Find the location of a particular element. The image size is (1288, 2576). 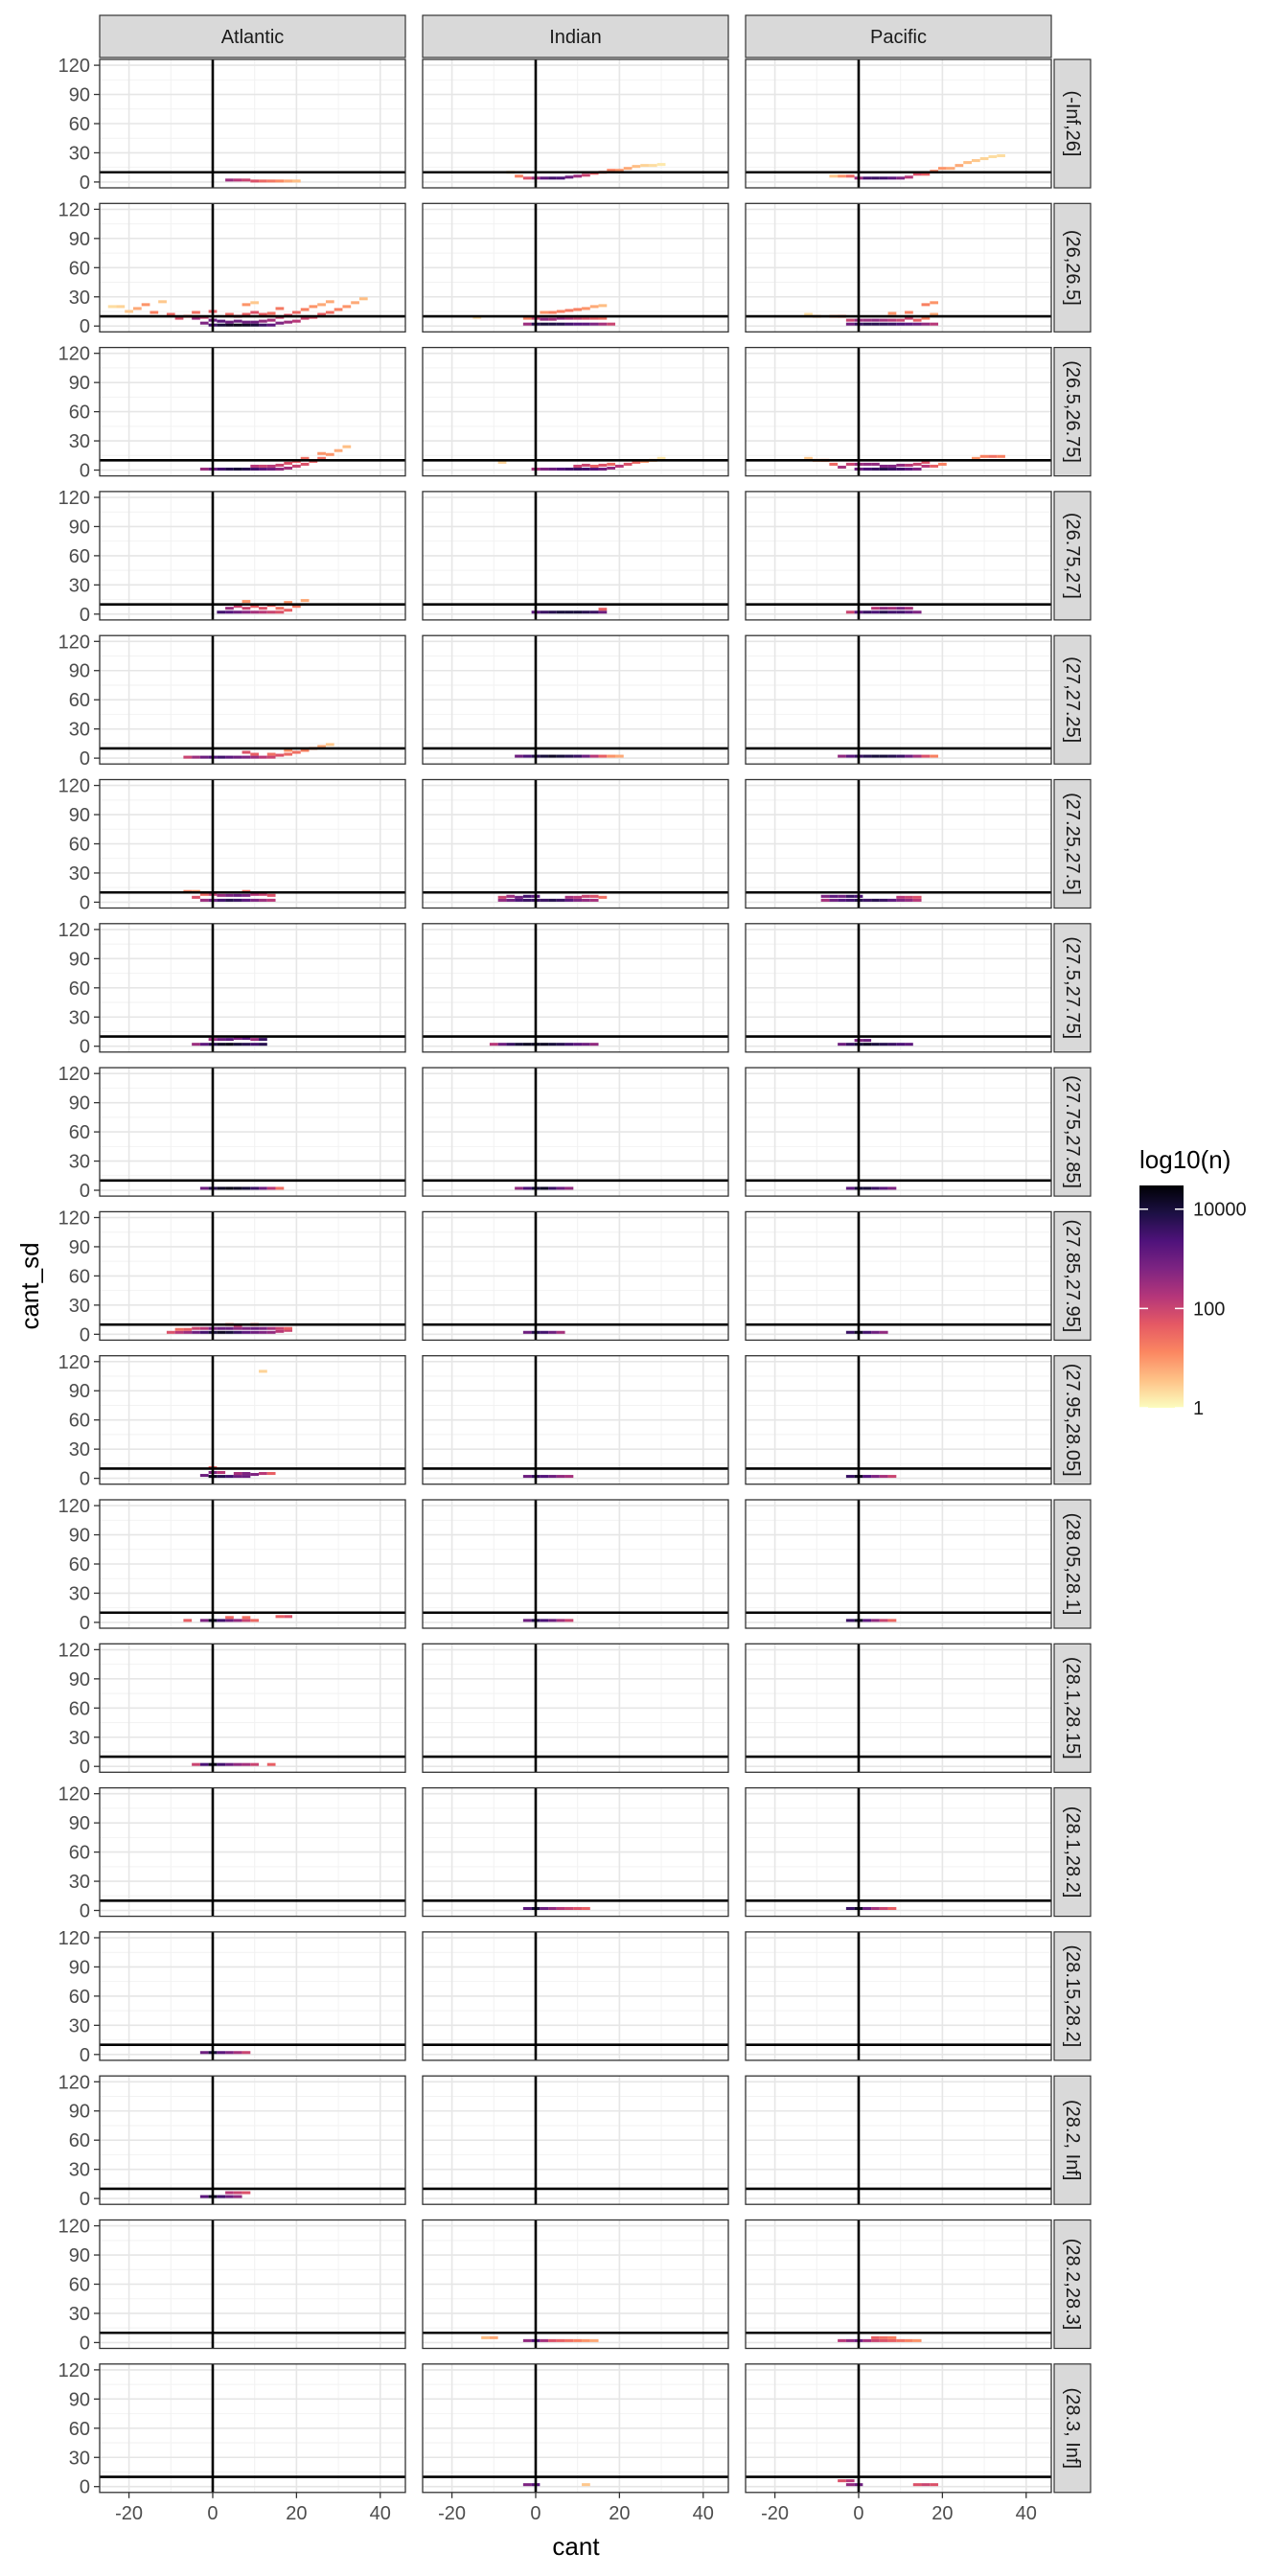

legend: log10(n) 1 100 10000 is located at coordinates (1193, 1282).